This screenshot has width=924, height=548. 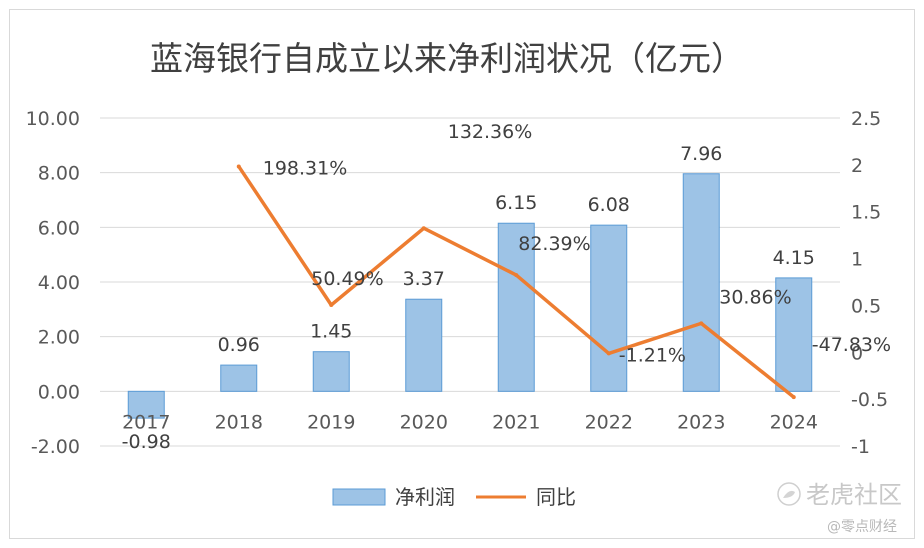 What do you see at coordinates (146, 442) in the screenshot?
I see `bar-data-label: -0.98` at bounding box center [146, 442].